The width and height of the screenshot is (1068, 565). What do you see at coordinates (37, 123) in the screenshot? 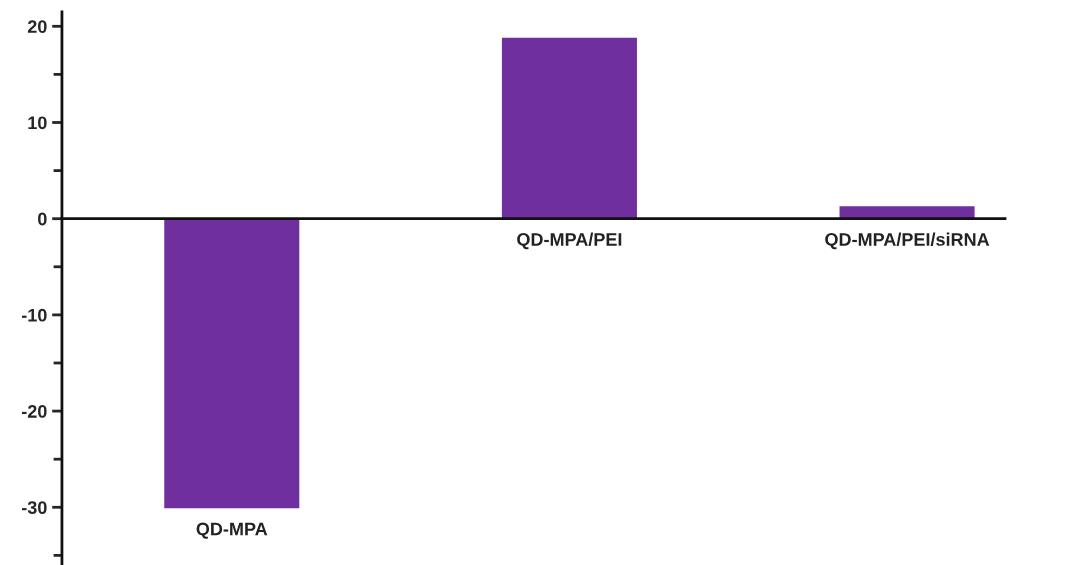
I see `y-tick-label: 10` at bounding box center [37, 123].